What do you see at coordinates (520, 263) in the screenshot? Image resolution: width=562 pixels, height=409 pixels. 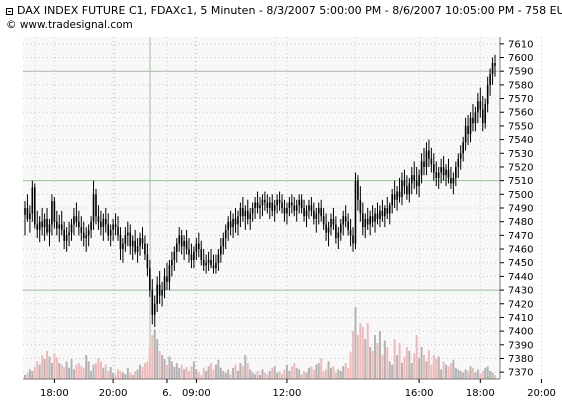 I see `y-tick-label: 7450` at bounding box center [520, 263].